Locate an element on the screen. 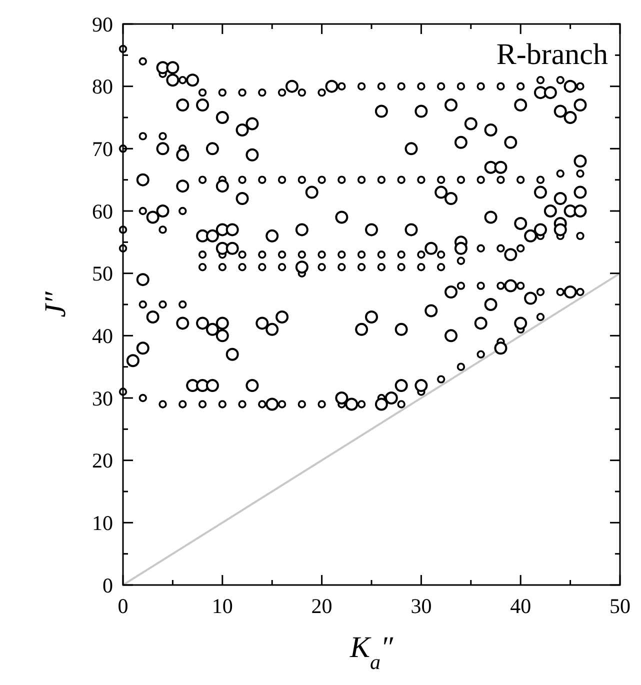  annotation: R-branch is located at coordinates (552, 54).